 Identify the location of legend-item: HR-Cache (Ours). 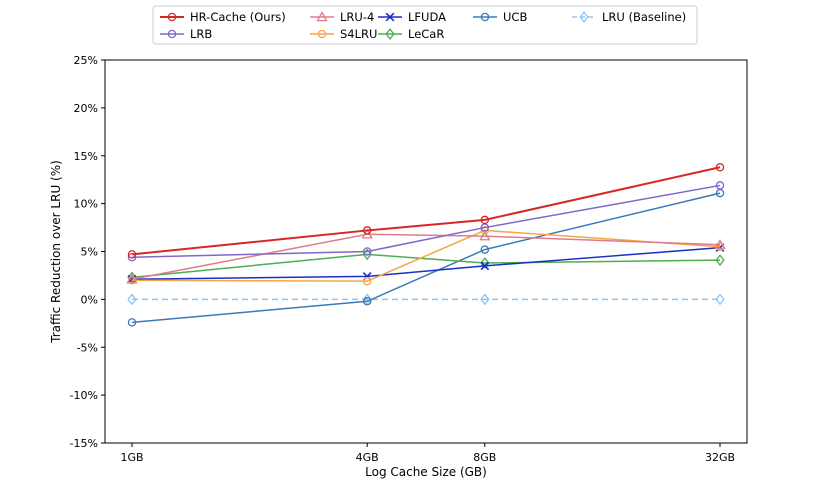
(223, 17).